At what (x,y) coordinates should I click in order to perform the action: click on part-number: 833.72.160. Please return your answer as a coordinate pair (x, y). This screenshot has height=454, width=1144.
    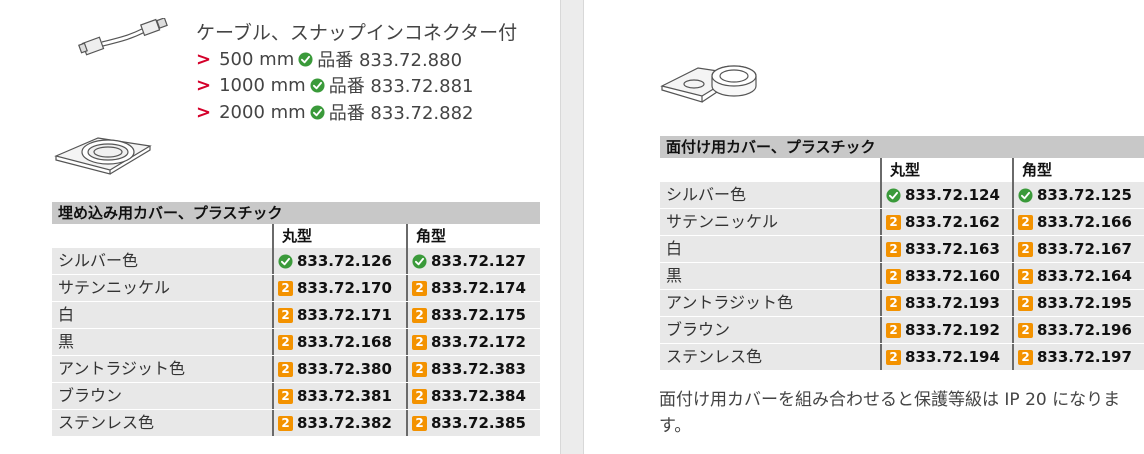
    Looking at the image, I should click on (952, 276).